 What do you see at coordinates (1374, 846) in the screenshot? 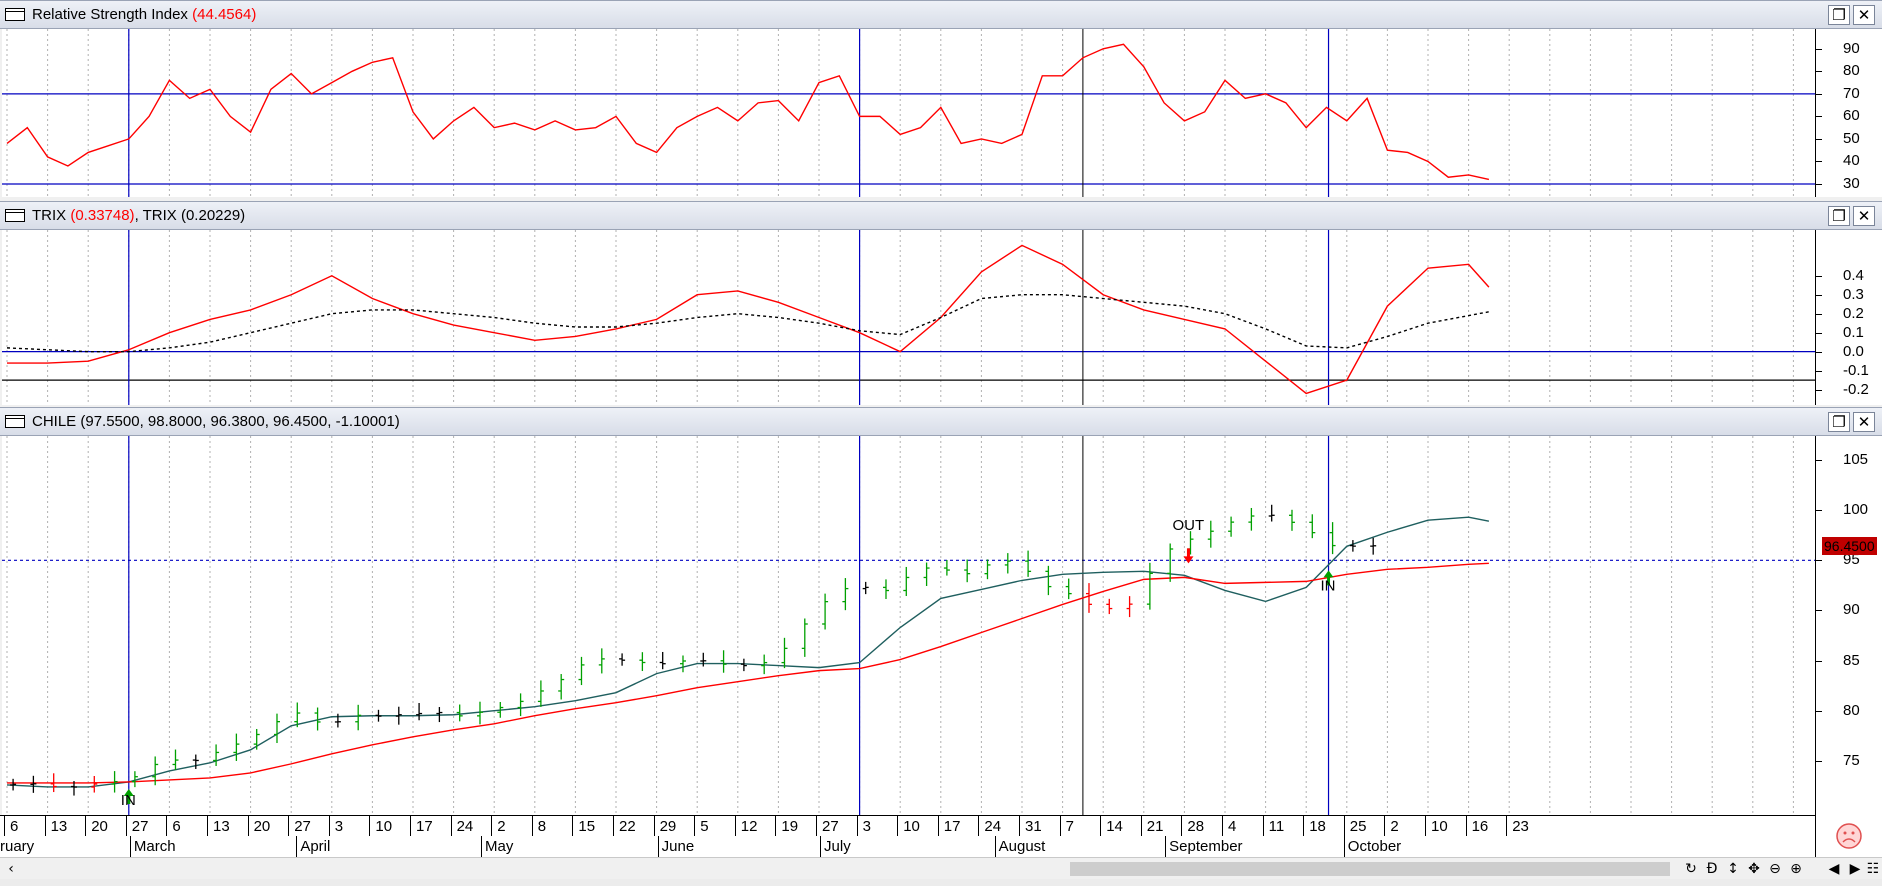
I see `month-label: October` at bounding box center [1374, 846].